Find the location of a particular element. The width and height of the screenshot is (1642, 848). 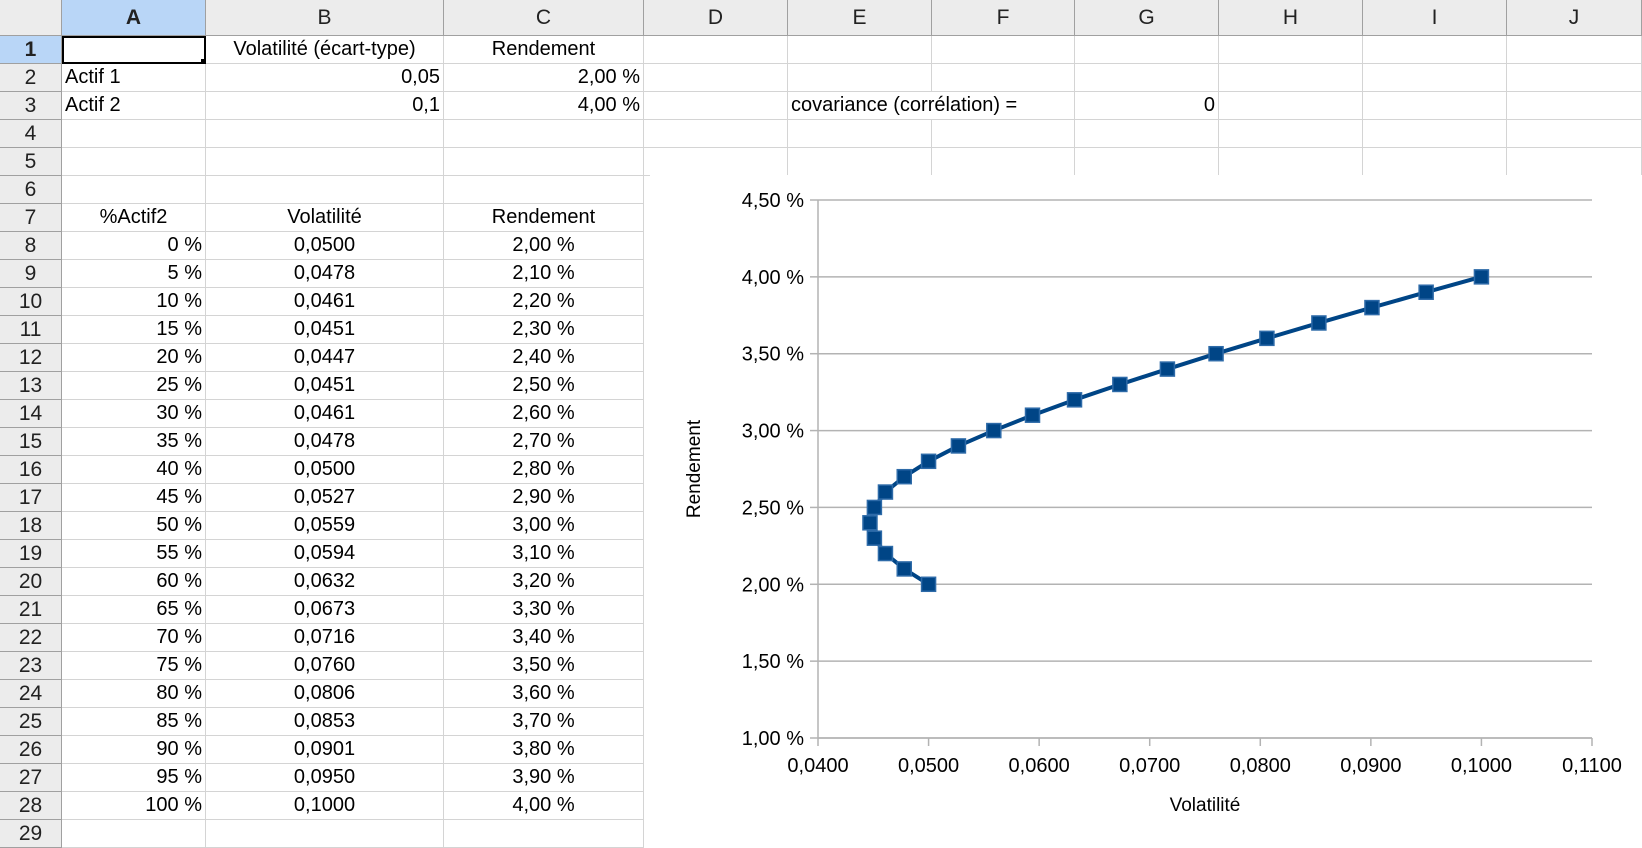

portfolio-return: 4,00 % is located at coordinates (544, 806).